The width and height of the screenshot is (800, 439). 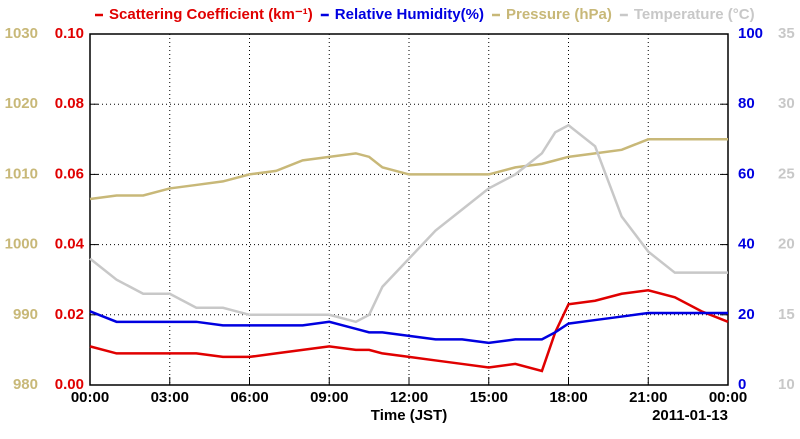 What do you see at coordinates (690, 415) in the screenshot?
I see `date-label: 2011-01-13` at bounding box center [690, 415].